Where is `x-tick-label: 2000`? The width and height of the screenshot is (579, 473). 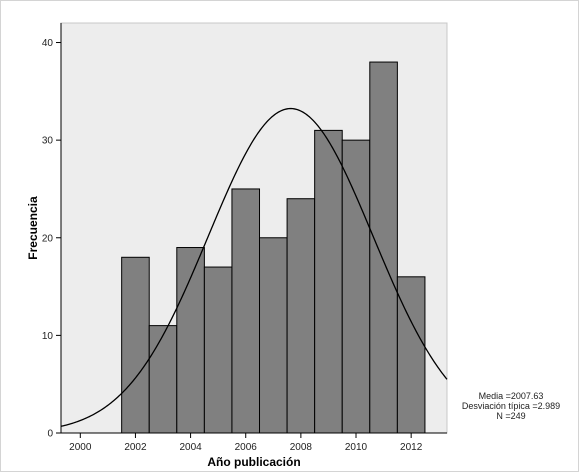
x-tick-label: 2000 is located at coordinates (80, 447).